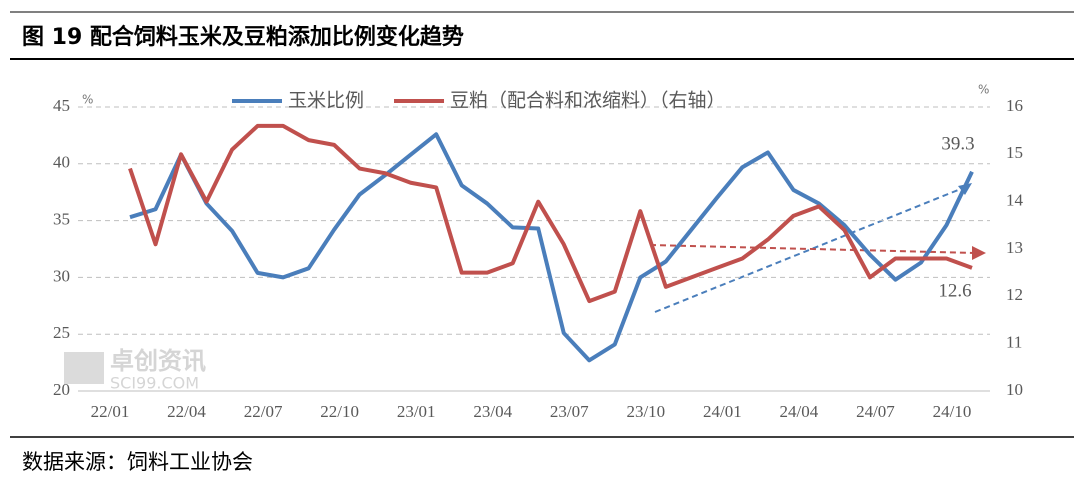  I want to click on x-tick-label: 22/10, so click(339, 411).